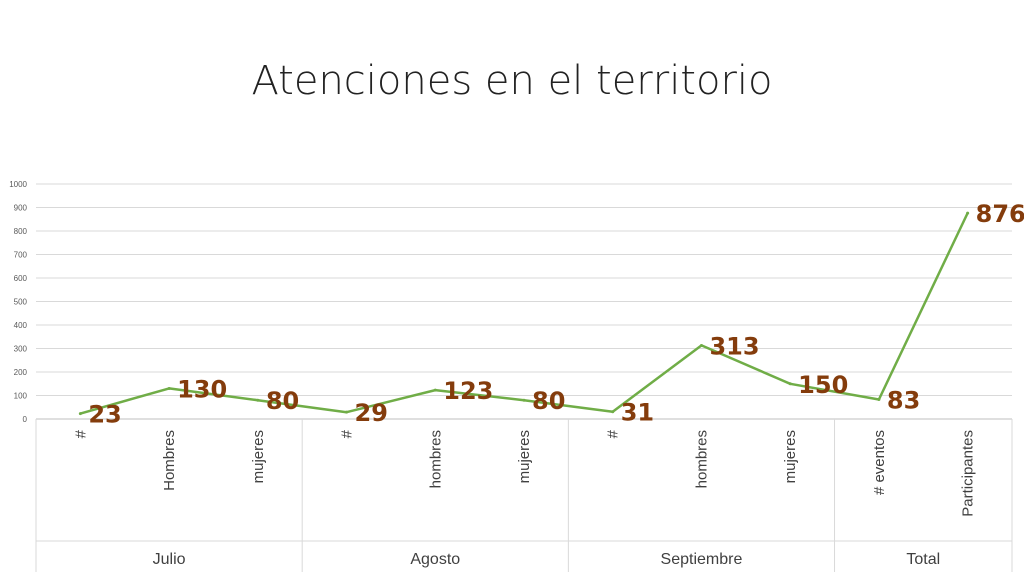  I want to click on x-tick-label: Hombres, so click(169, 460).